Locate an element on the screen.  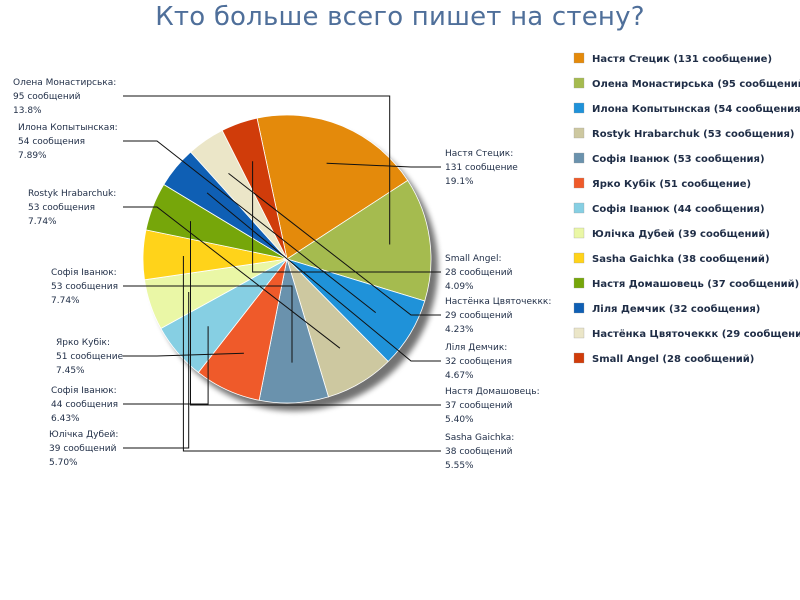
legend-item: Rostyk Hrabarchuk (53 сообщения) is located at coordinates (693, 134).